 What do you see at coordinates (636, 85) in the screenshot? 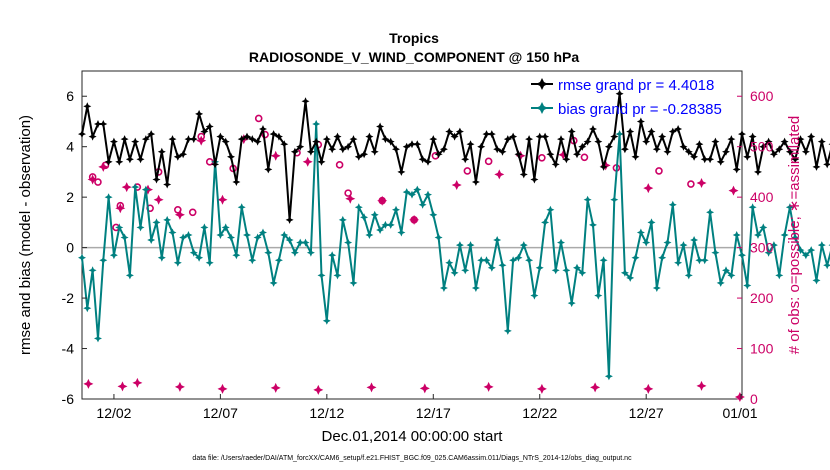
I see `legend-rmse-label: rmse grand pr = 4.4018` at bounding box center [636, 85].